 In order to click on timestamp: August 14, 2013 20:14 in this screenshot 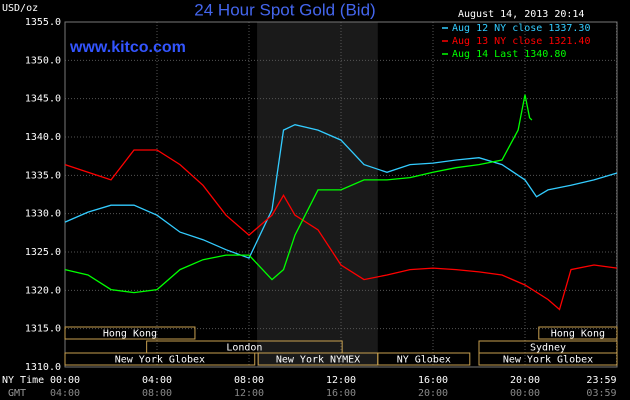, I will do `click(521, 14)`.